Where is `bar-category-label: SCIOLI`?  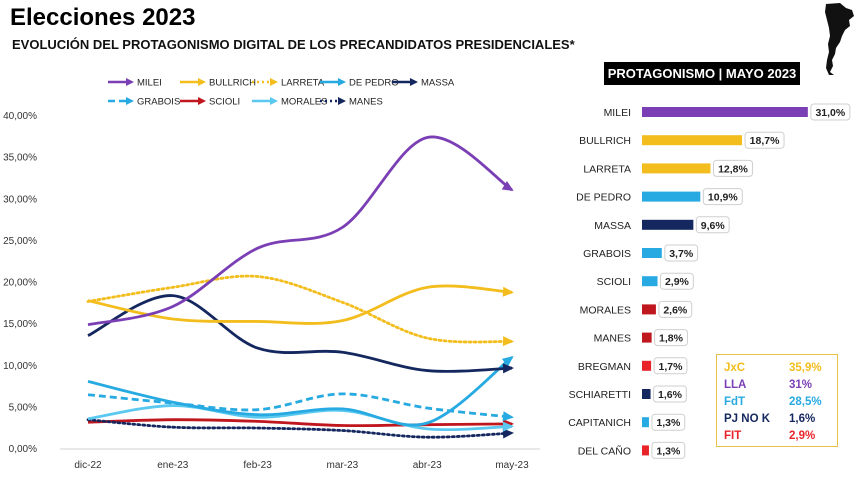 bar-category-label: SCIOLI is located at coordinates (614, 282).